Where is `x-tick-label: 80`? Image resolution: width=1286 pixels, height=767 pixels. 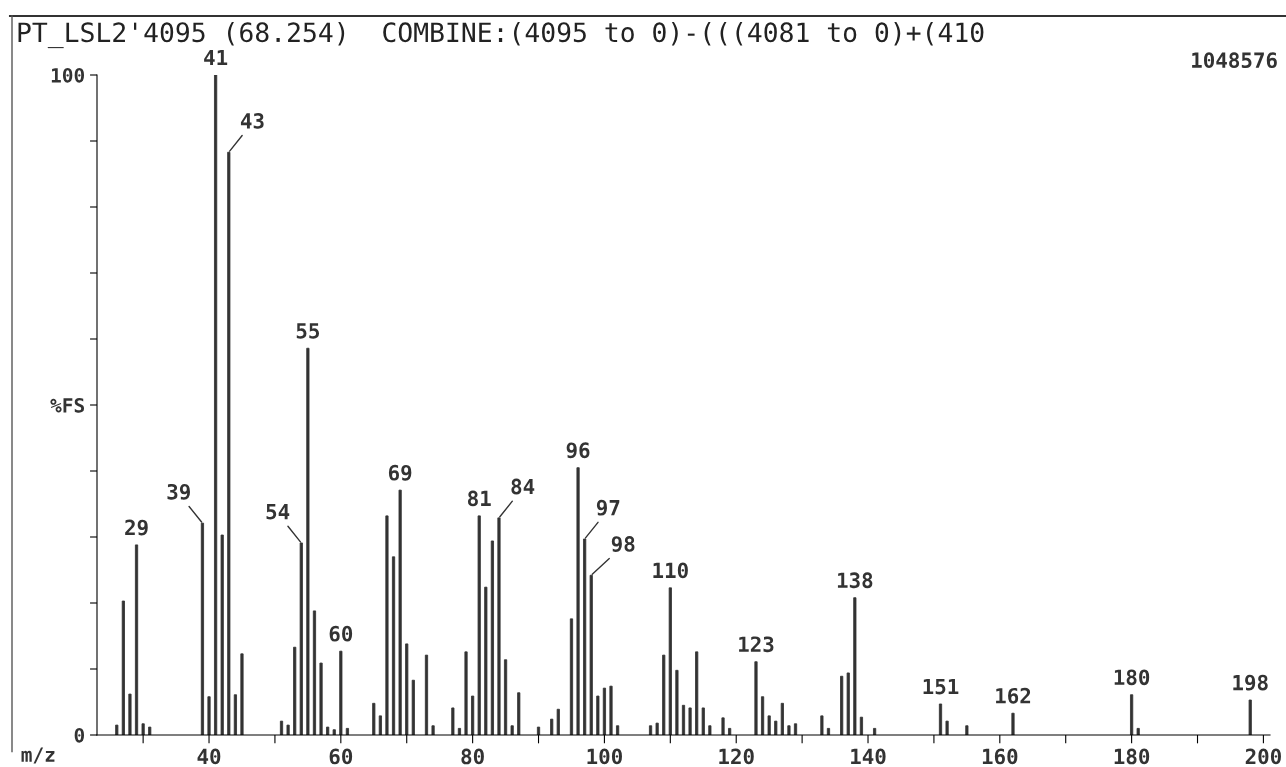 x-tick-label: 80 is located at coordinates (472, 756).